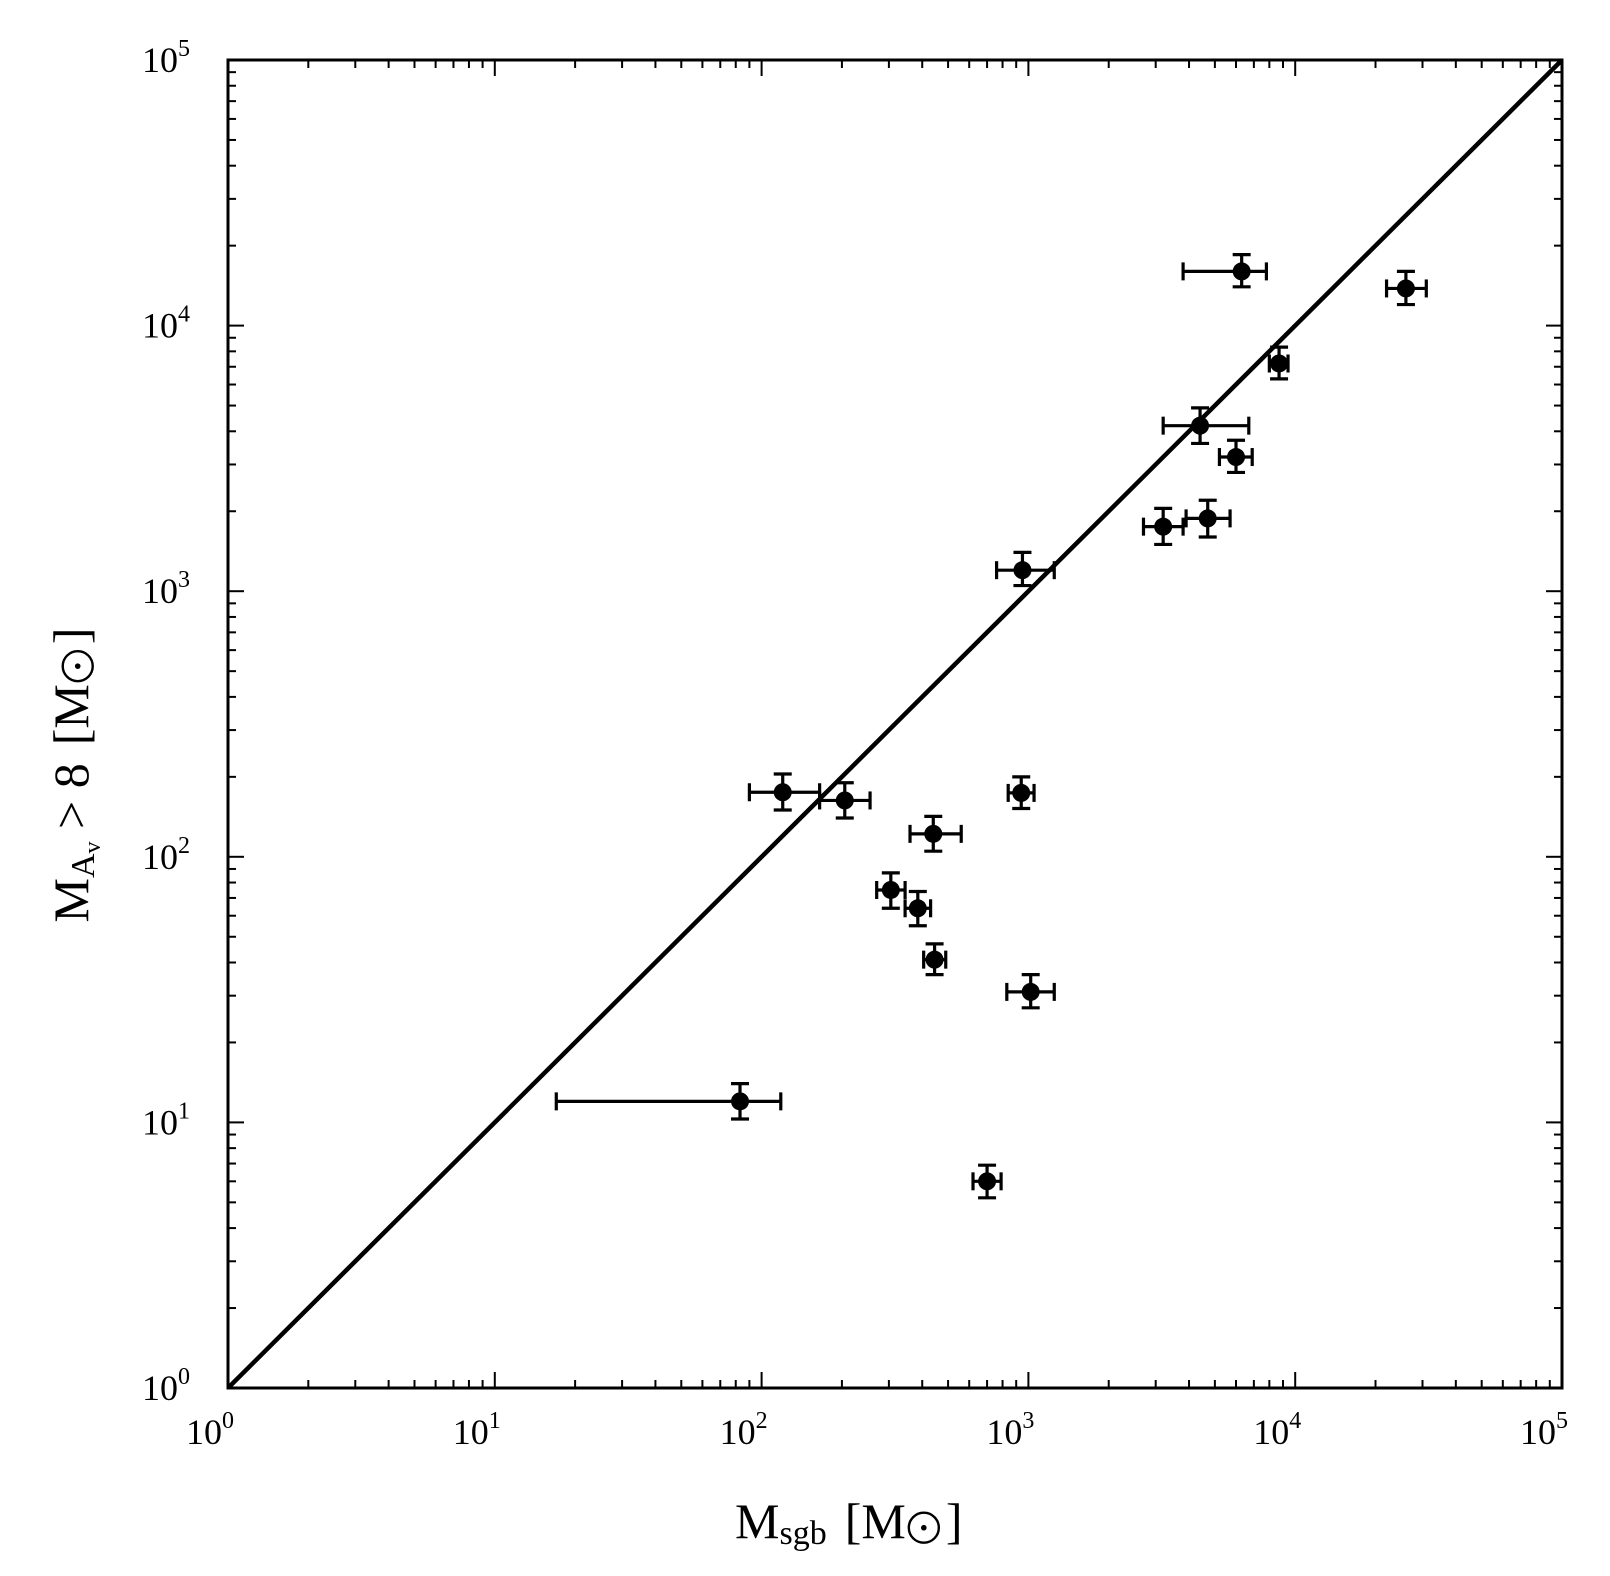  Describe the element at coordinates (71, 714) in the screenshot. I see `y-axis-label-unit-open: [M` at that location.